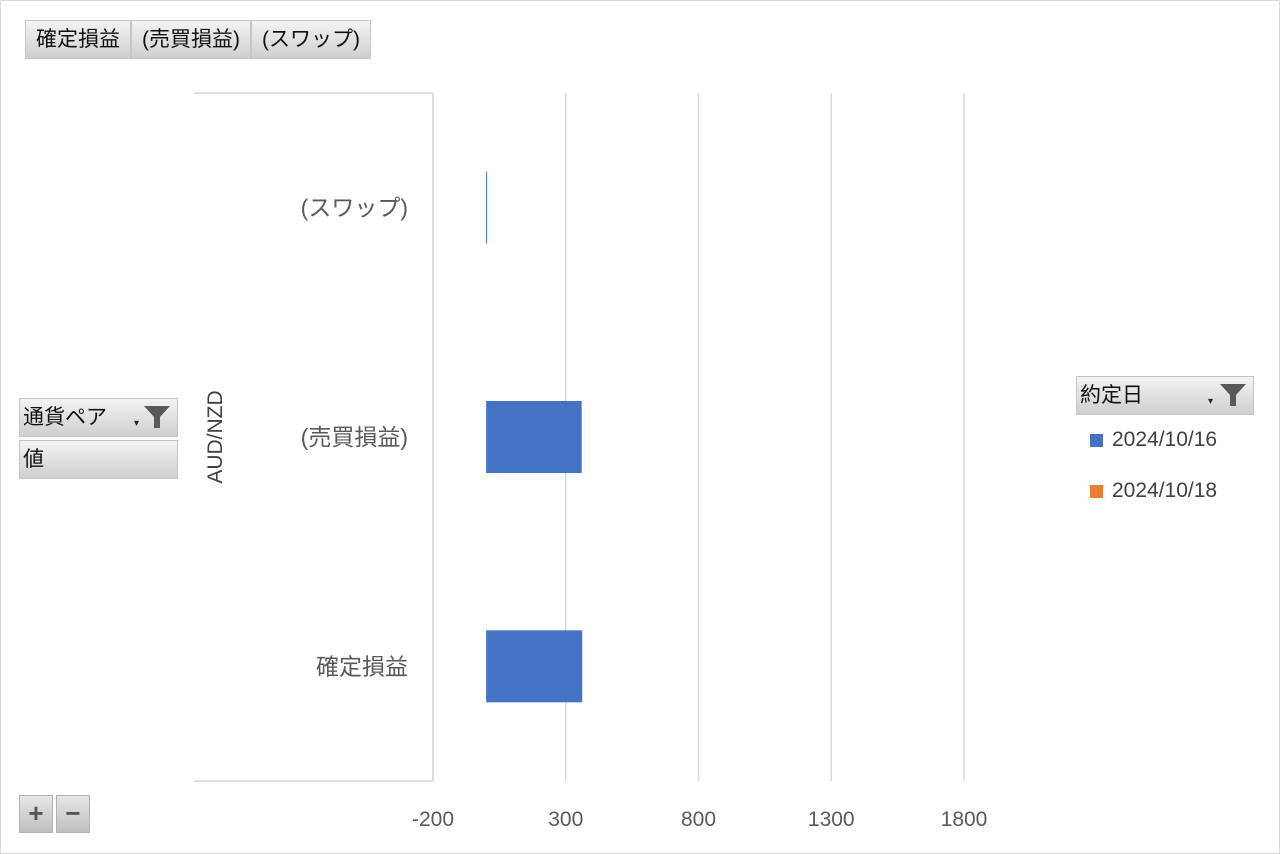 This screenshot has height=854, width=1280. I want to click on row-field-values-label: 値, so click(33, 459).